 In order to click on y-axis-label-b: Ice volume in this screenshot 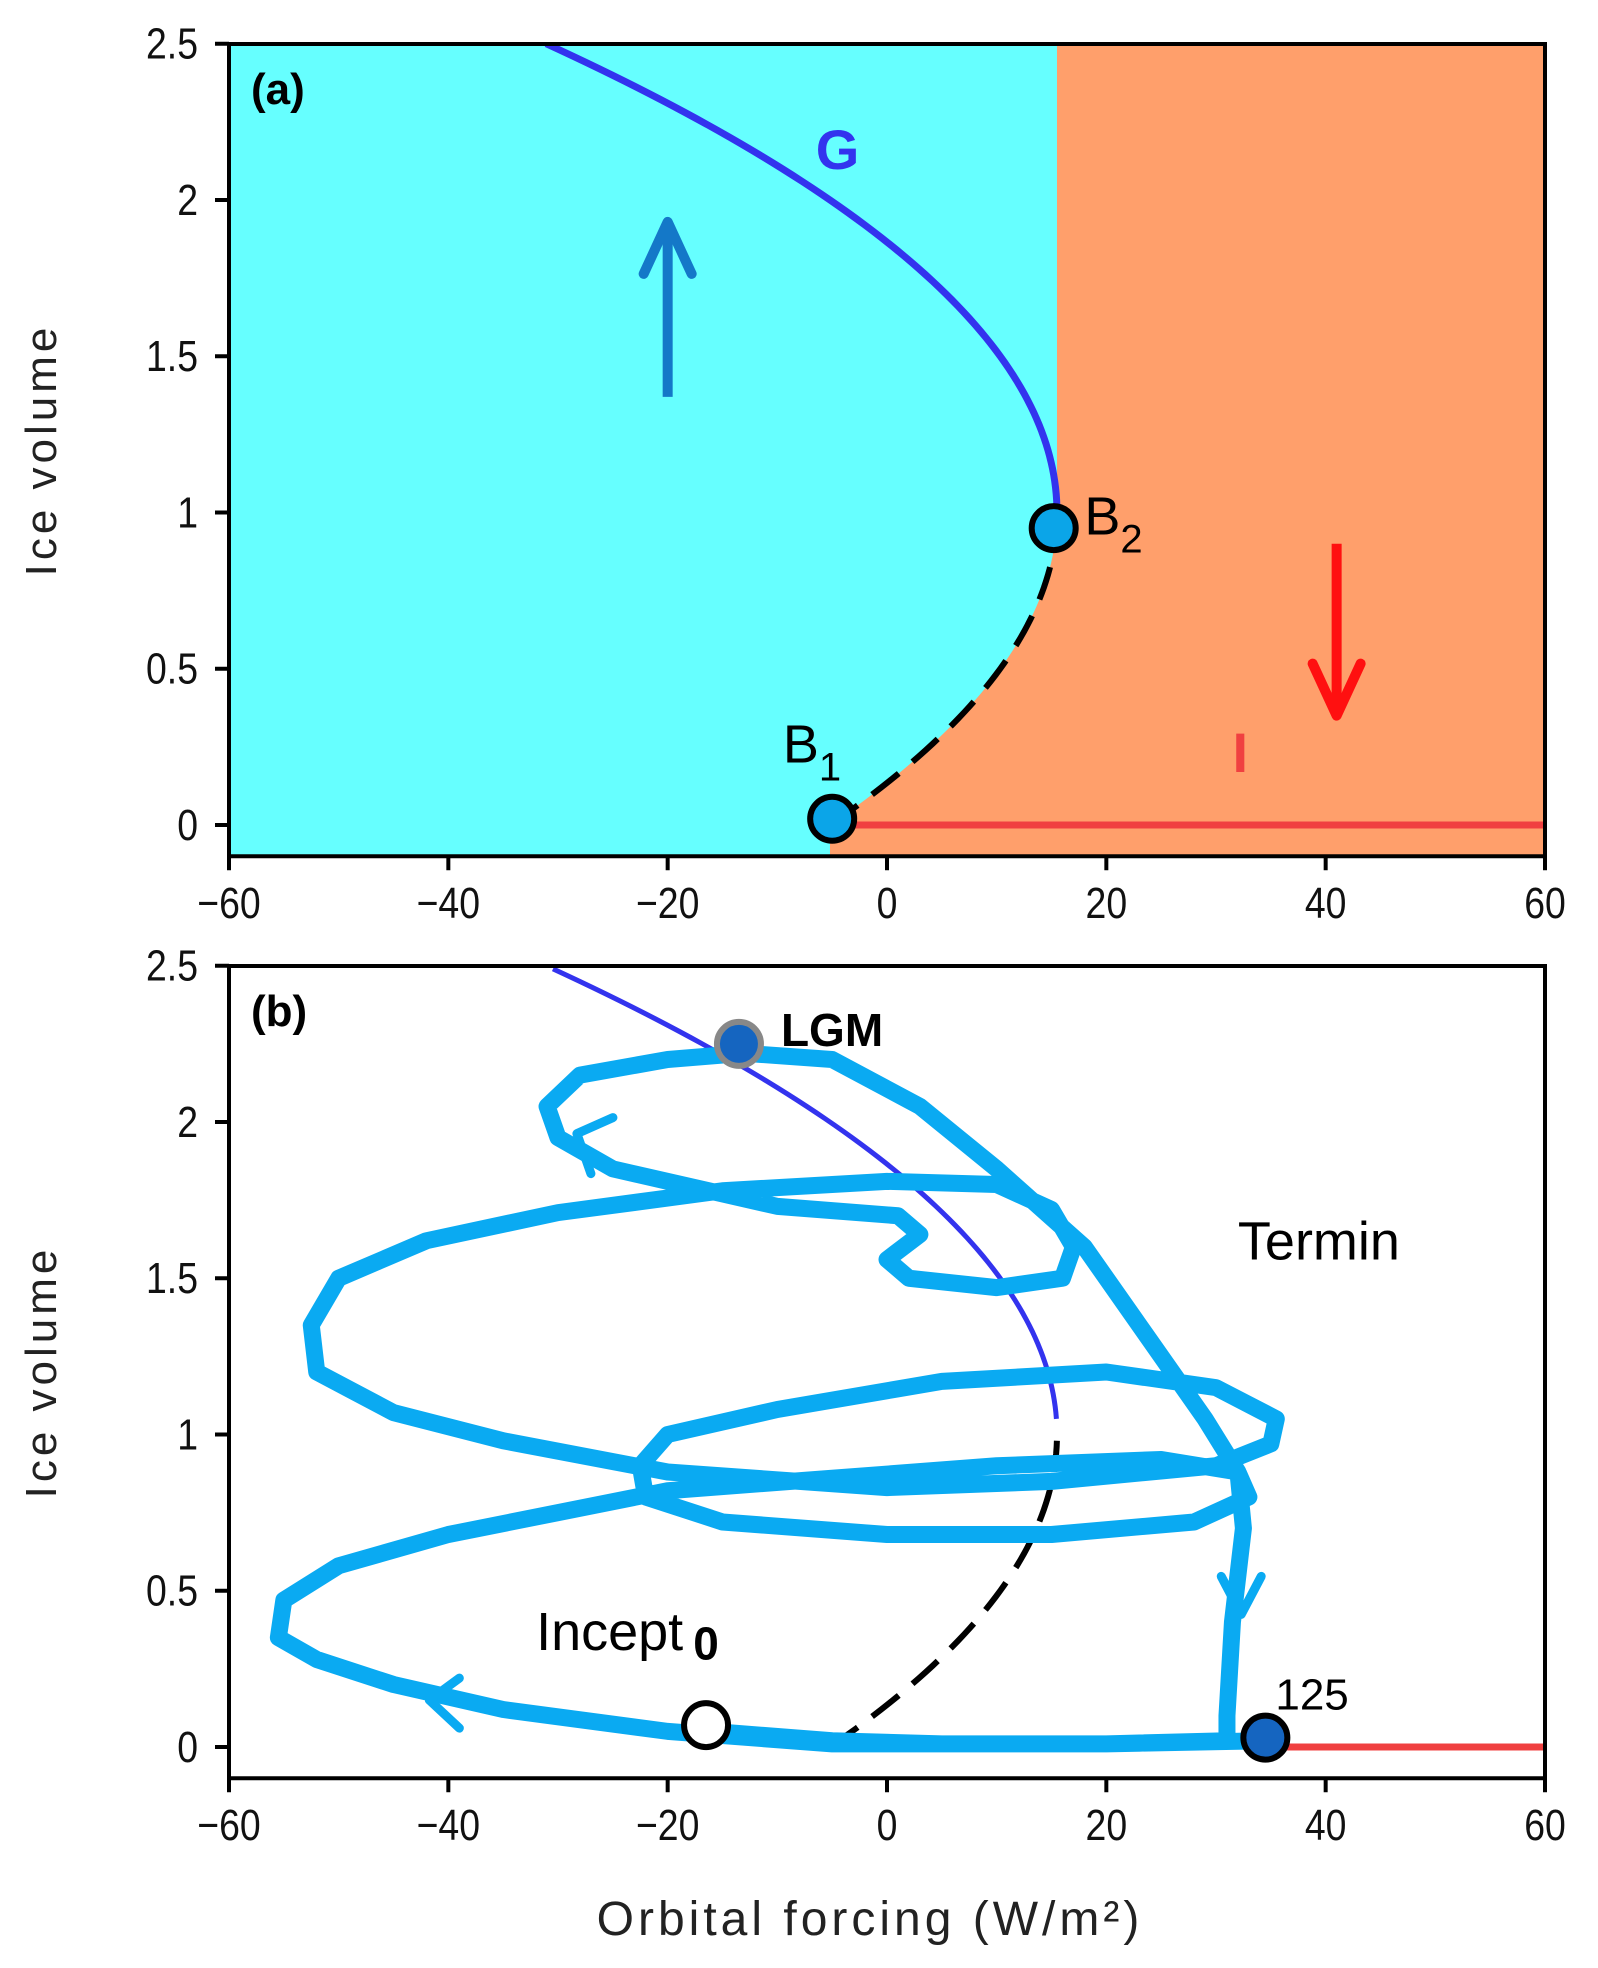, I will do `click(41, 1372)`.